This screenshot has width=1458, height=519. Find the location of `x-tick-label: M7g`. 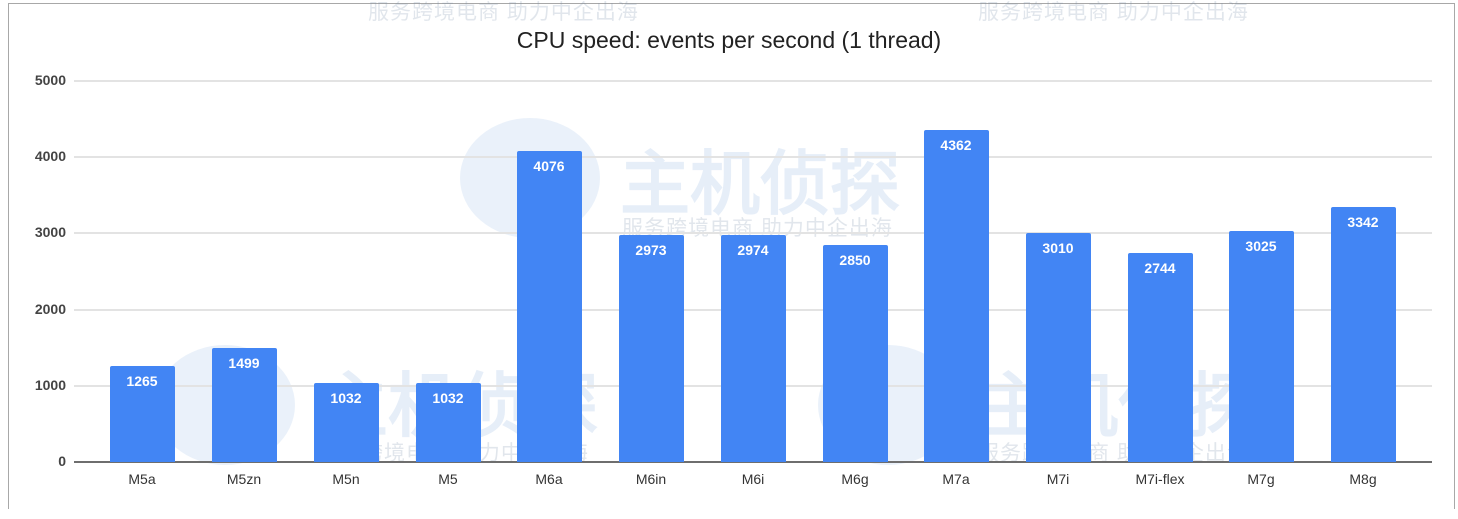

x-tick-label: M7g is located at coordinates (1261, 479).